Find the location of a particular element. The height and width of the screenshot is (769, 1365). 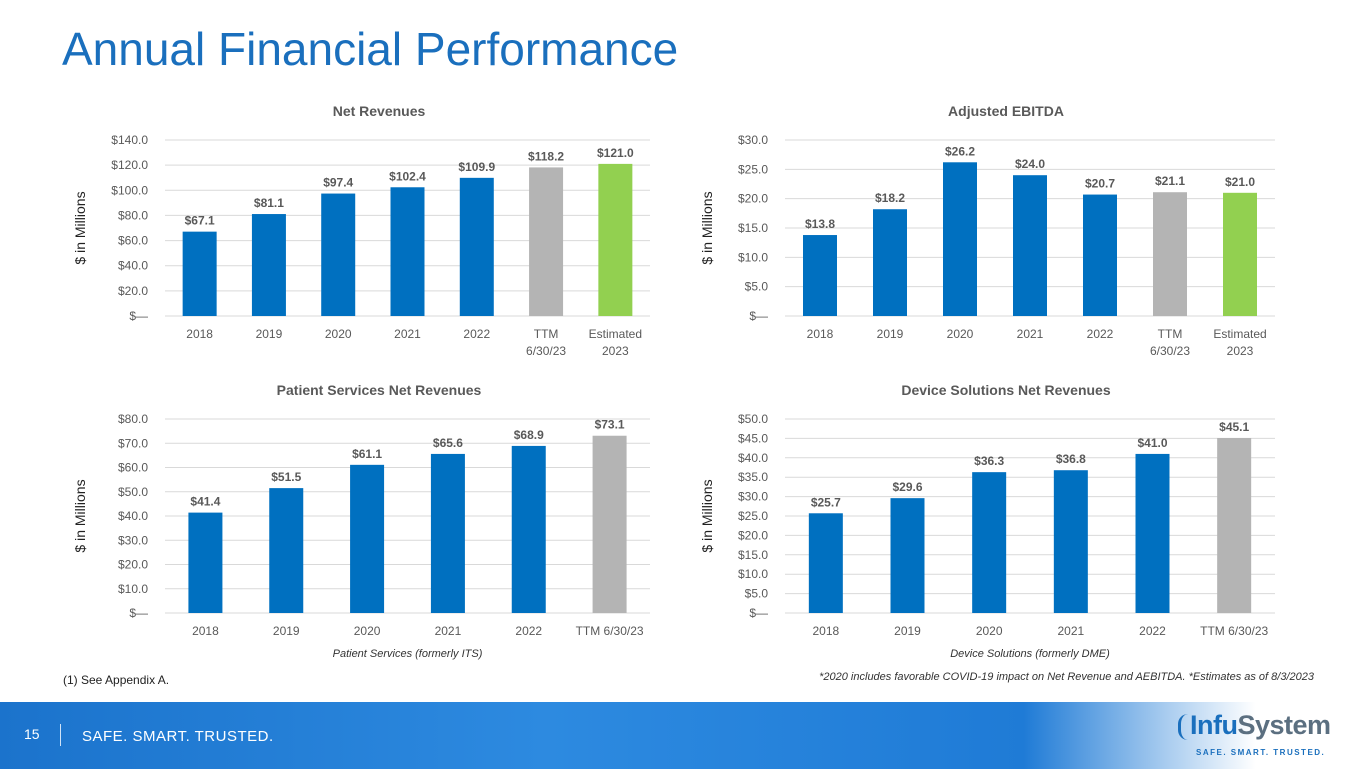

data-label: $25.7 is located at coordinates (826, 502).